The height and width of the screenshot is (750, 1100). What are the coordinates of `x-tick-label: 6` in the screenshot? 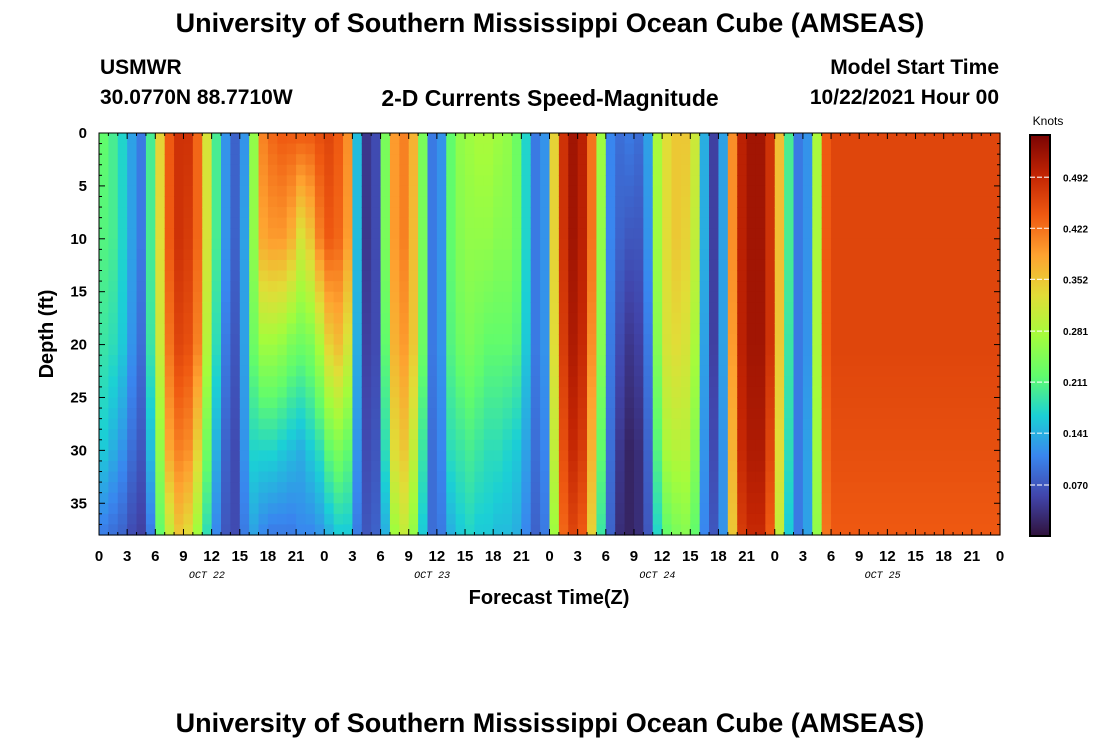 It's located at (831, 556).